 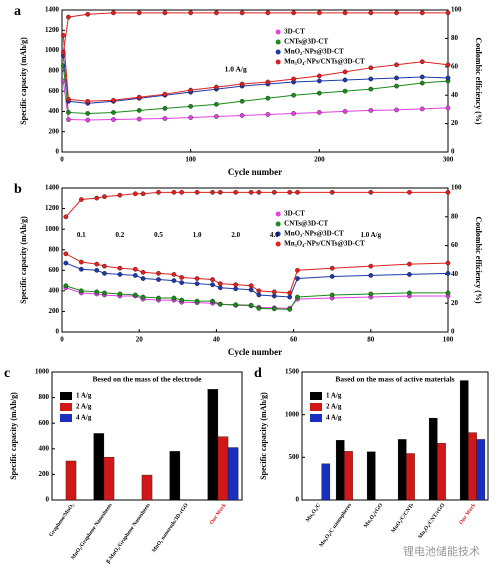 What do you see at coordinates (17, 11) in the screenshot?
I see `panel-label: a` at bounding box center [17, 11].